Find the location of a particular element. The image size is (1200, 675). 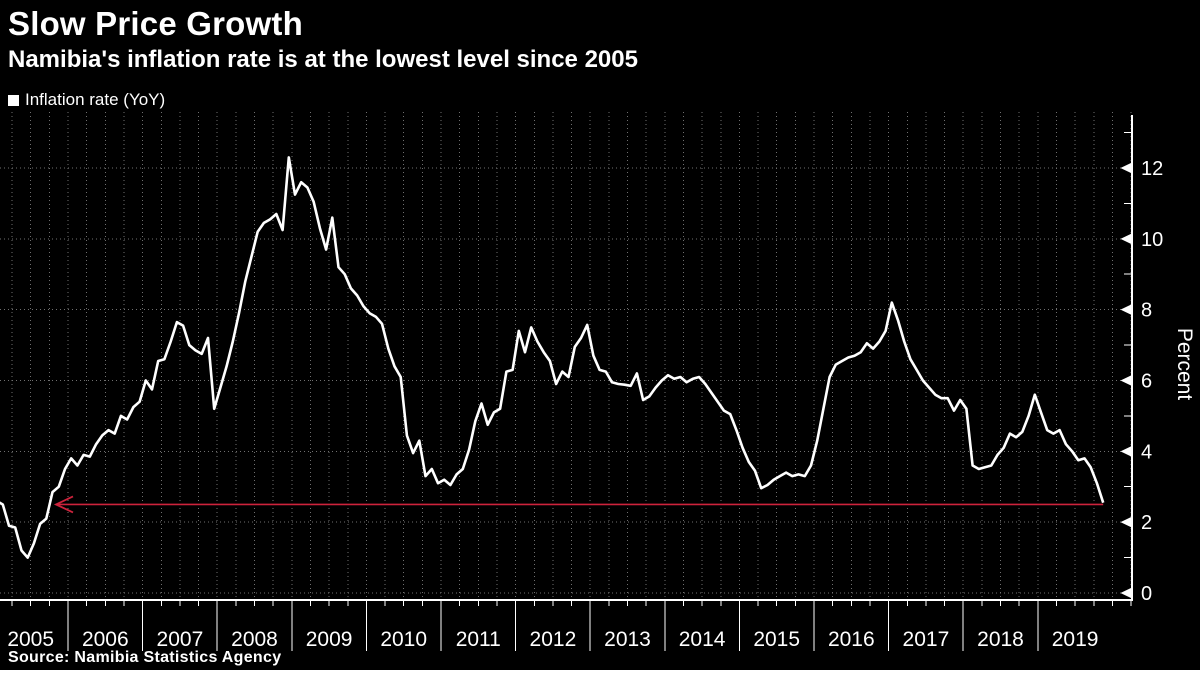

source-note: Source: Namibia Statistics Agency is located at coordinates (145, 657).